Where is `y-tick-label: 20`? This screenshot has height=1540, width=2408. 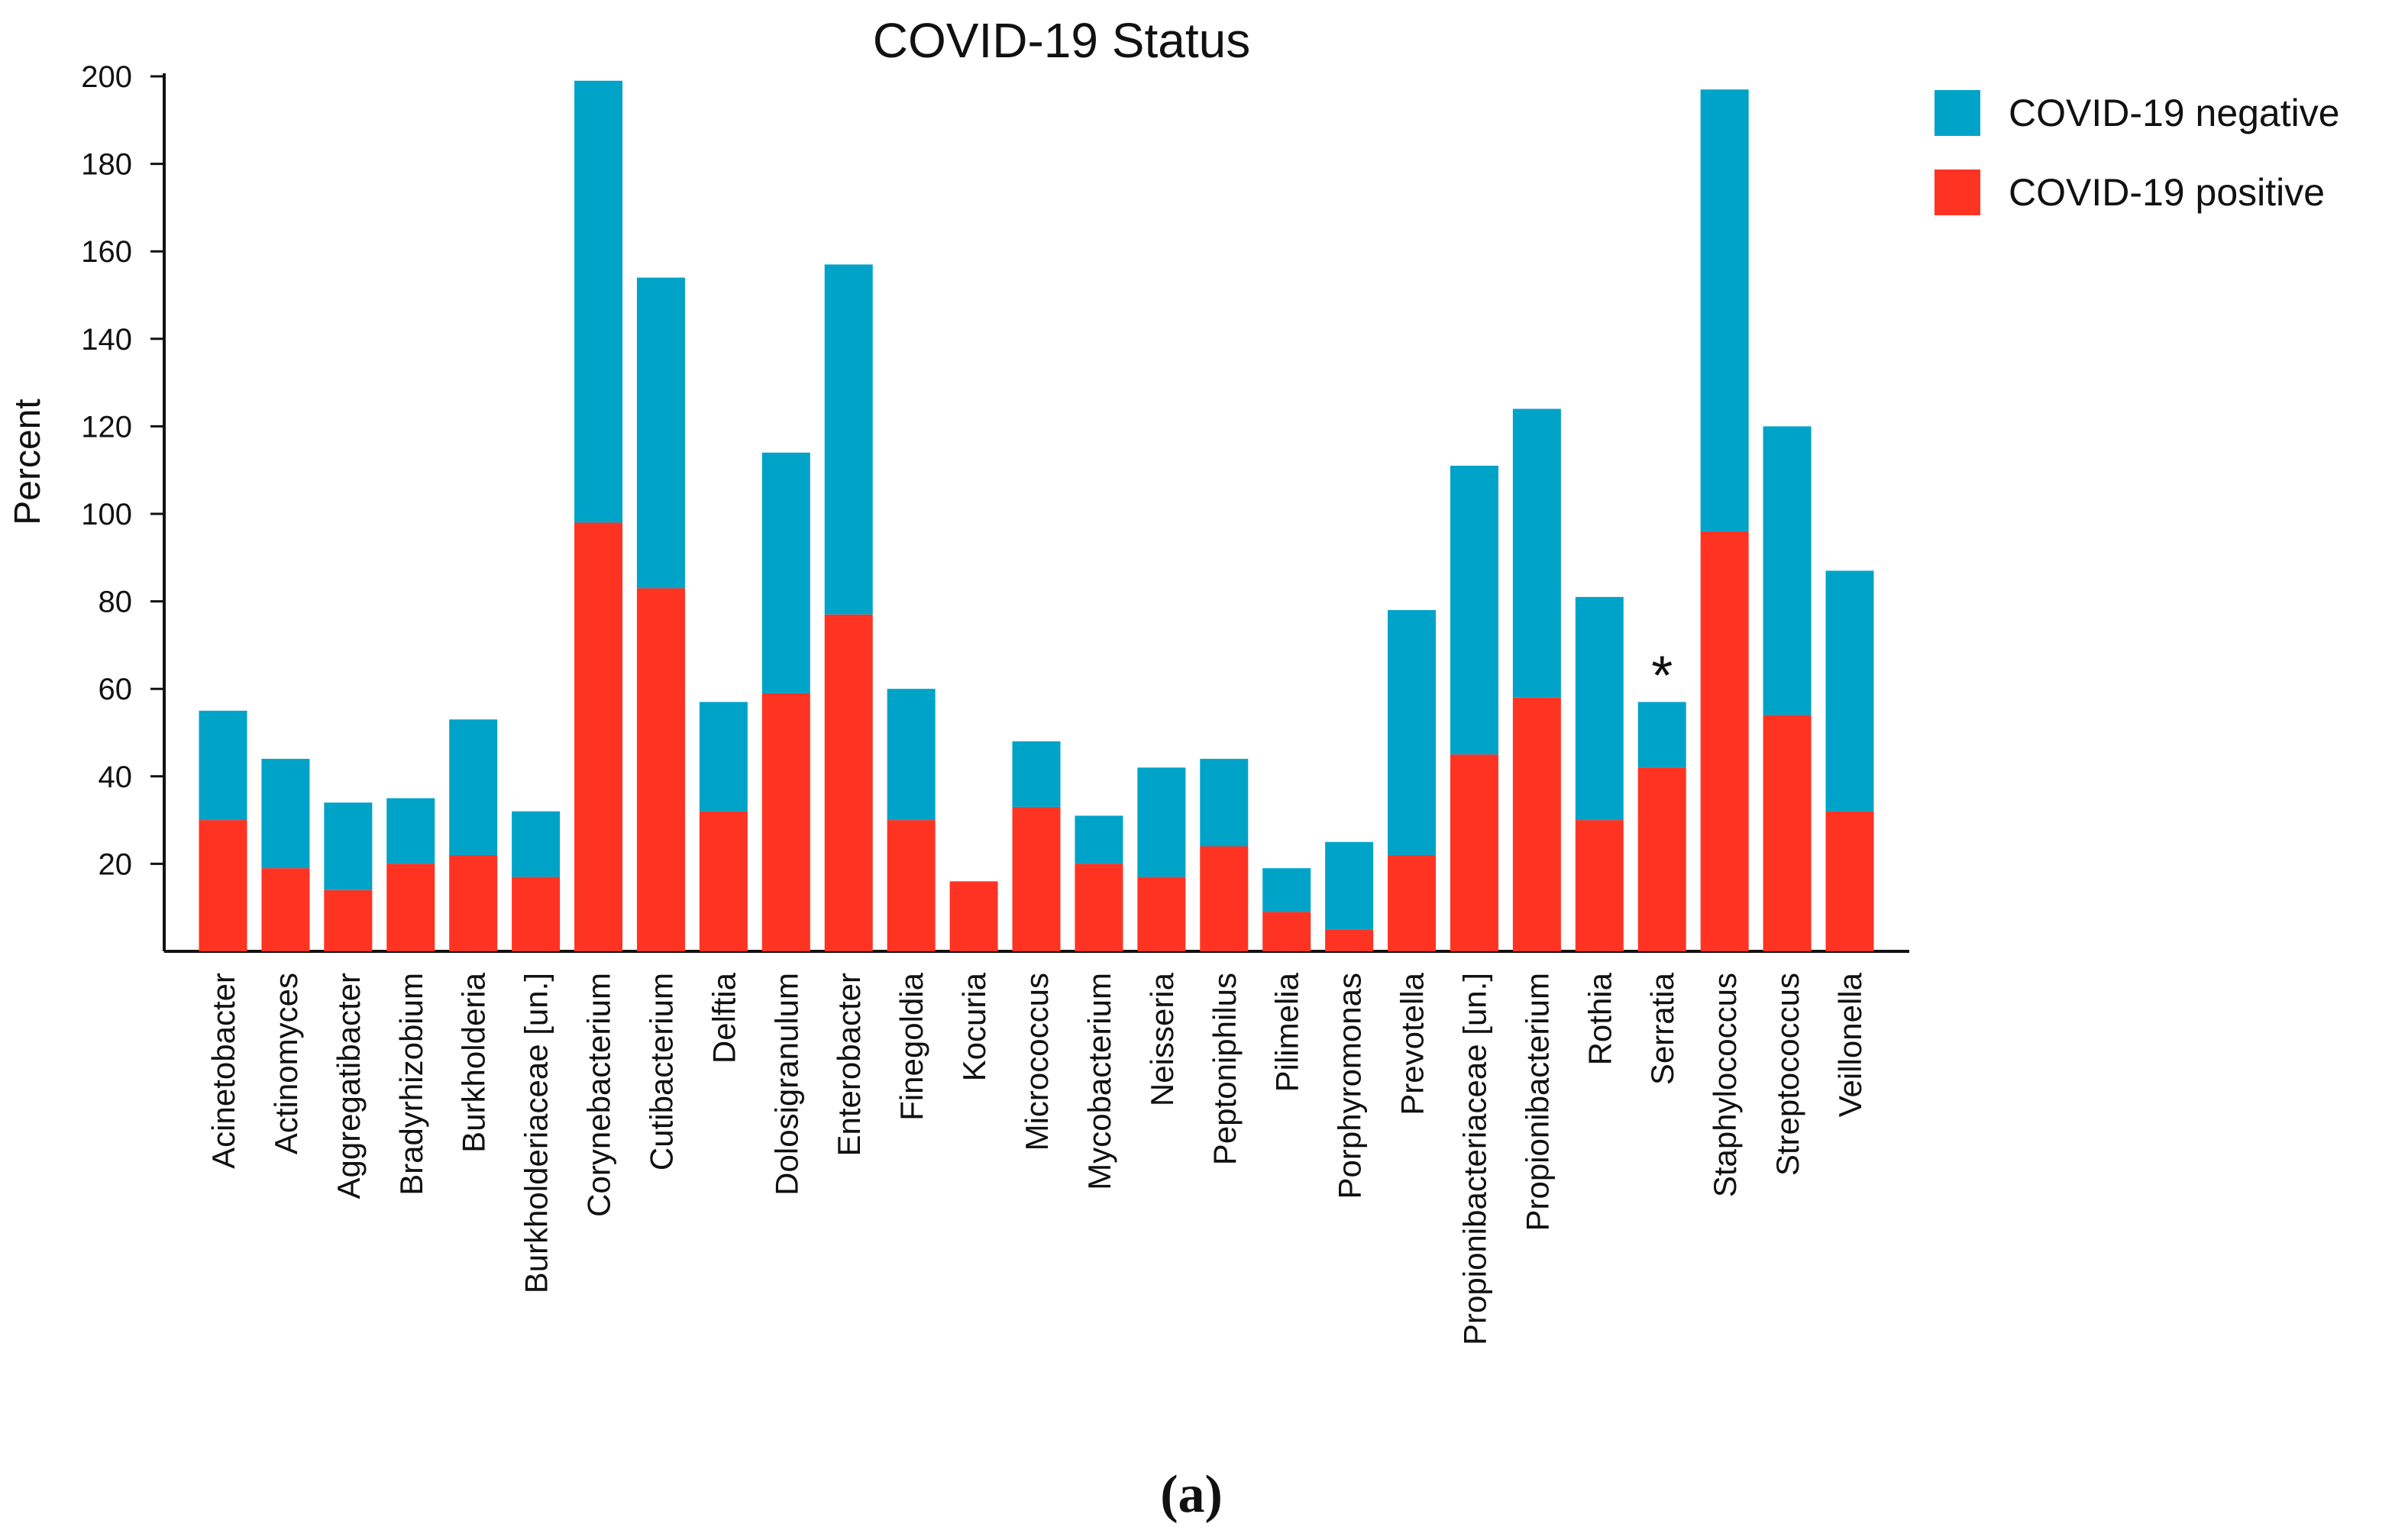
y-tick-label: 20 is located at coordinates (116, 864).